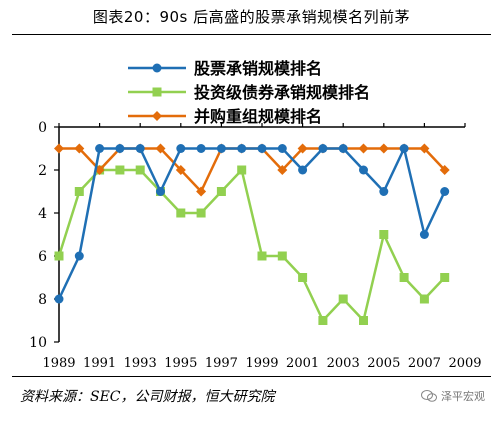 The width and height of the screenshot is (503, 423). I want to click on x-tick-label: 2003, so click(343, 363).